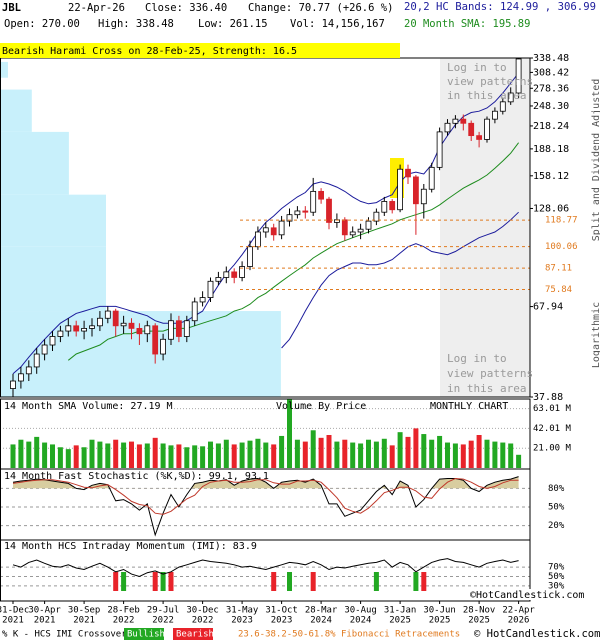  I want to click on bearish-signal, so click(424, 581).